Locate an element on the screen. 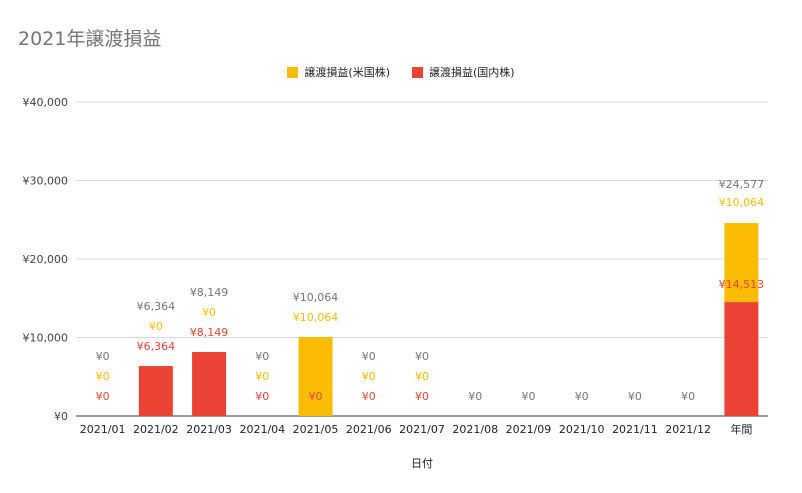  legend-label-jp-stocks: 譲渡損益(国内株) is located at coordinates (472, 72).